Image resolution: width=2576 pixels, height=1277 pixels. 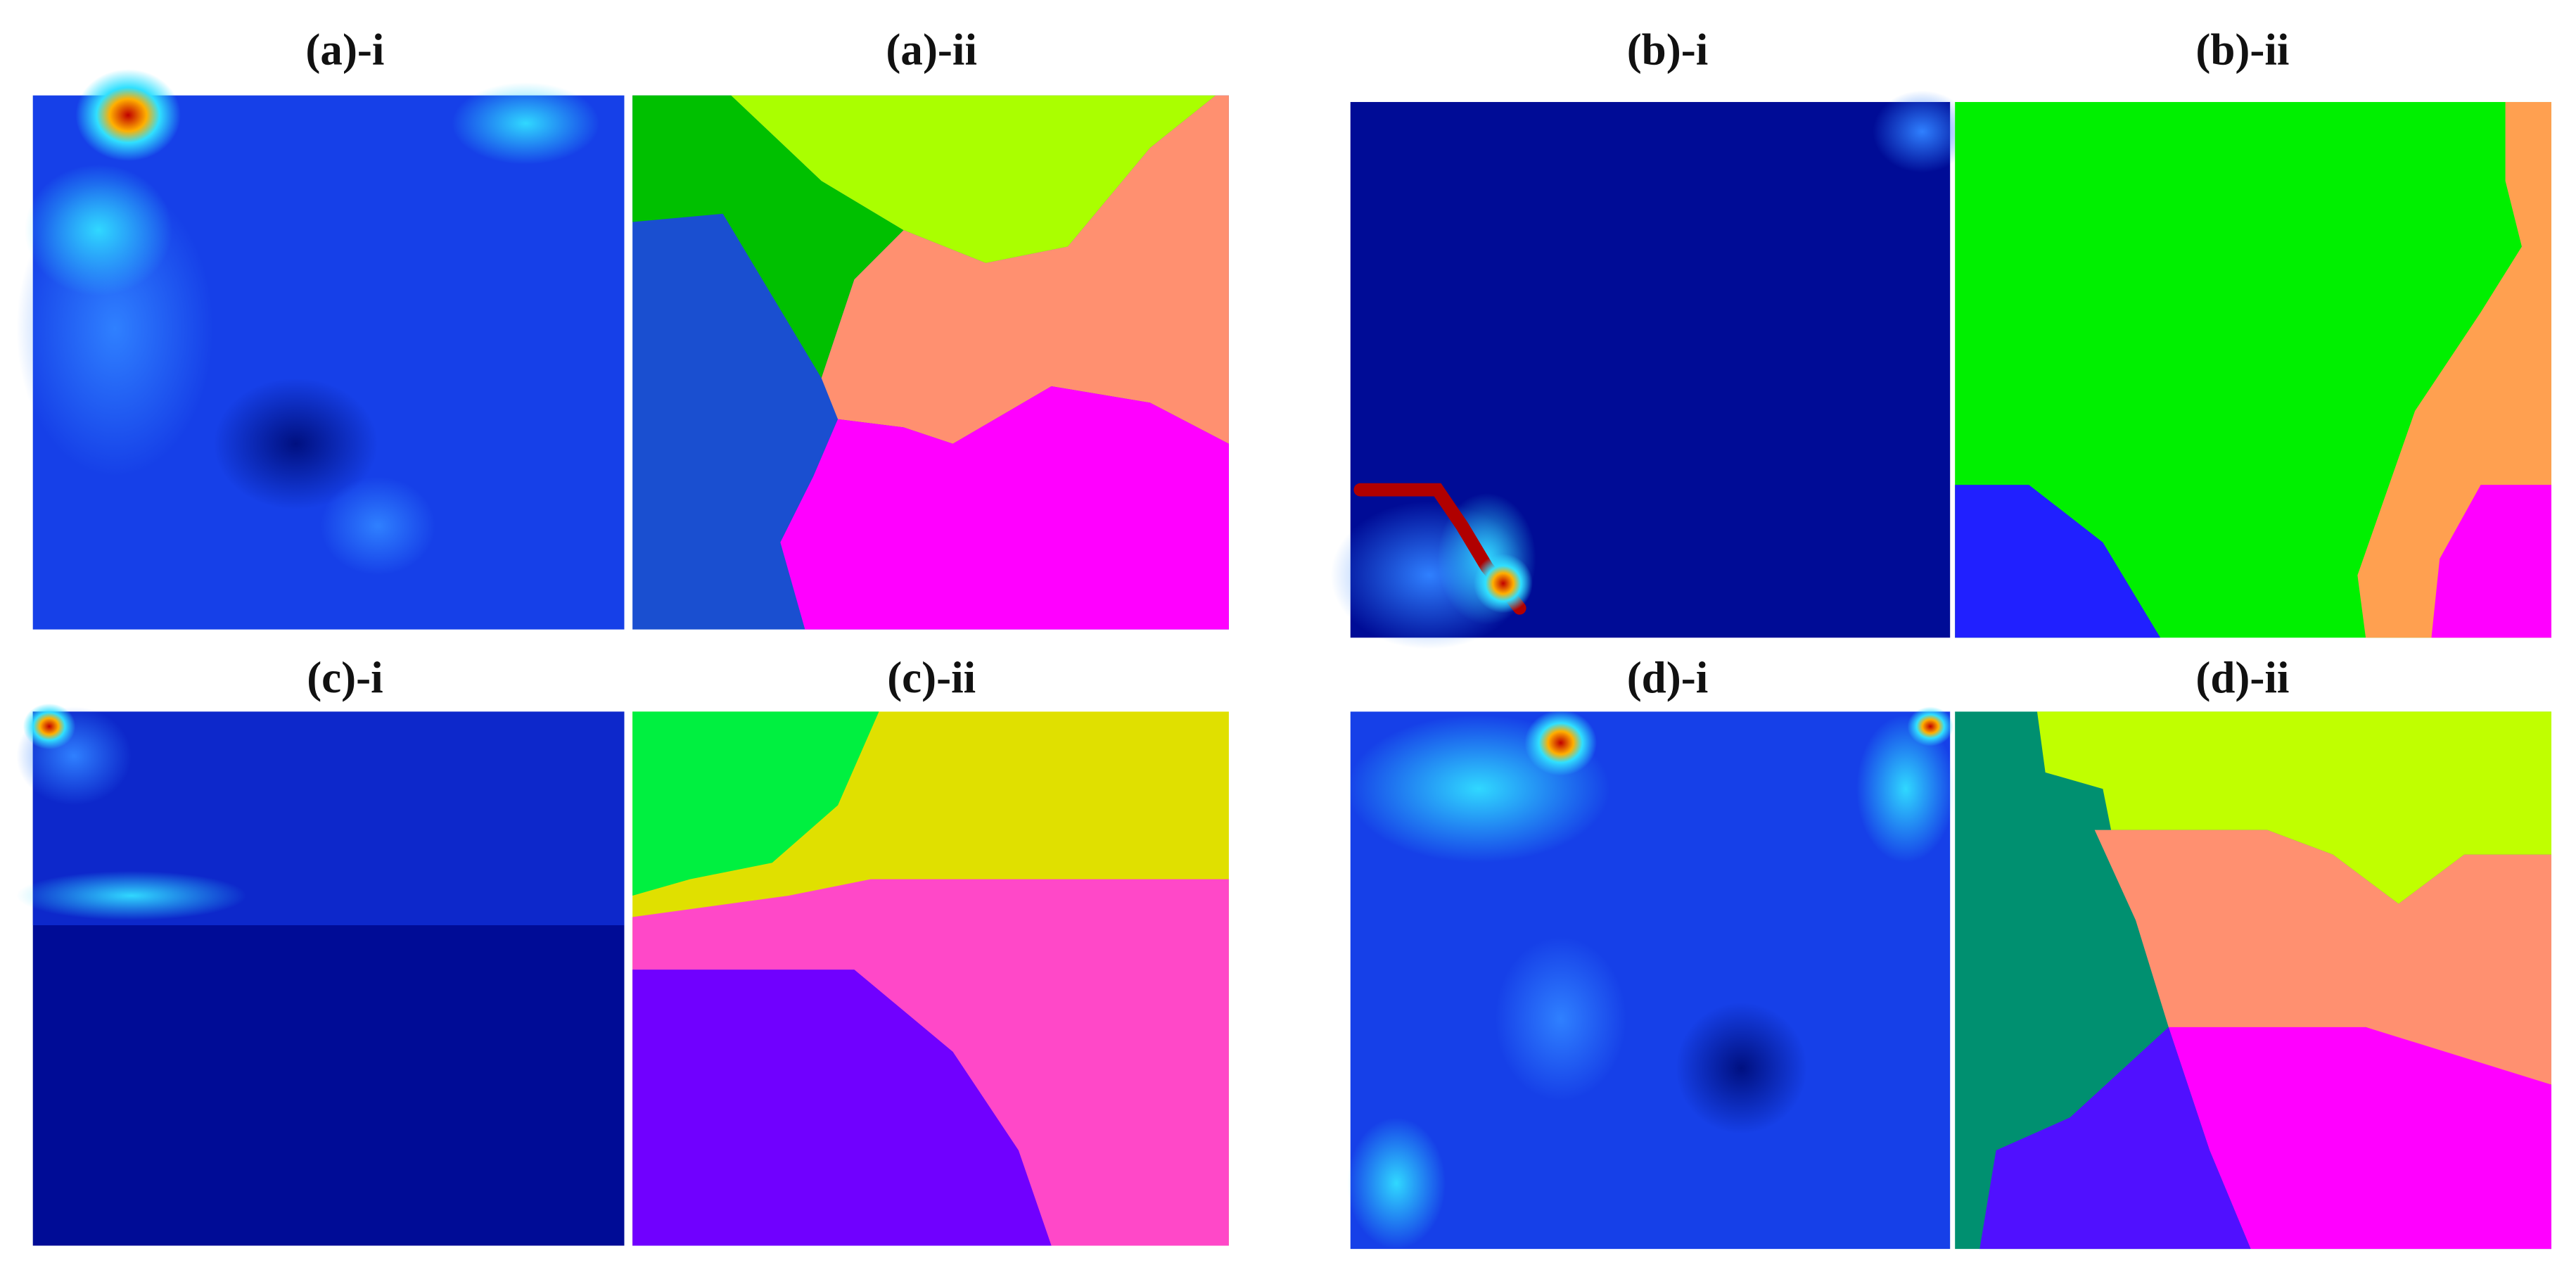 What do you see at coordinates (931, 50) in the screenshot?
I see `panel-label: (a)-ii` at bounding box center [931, 50].